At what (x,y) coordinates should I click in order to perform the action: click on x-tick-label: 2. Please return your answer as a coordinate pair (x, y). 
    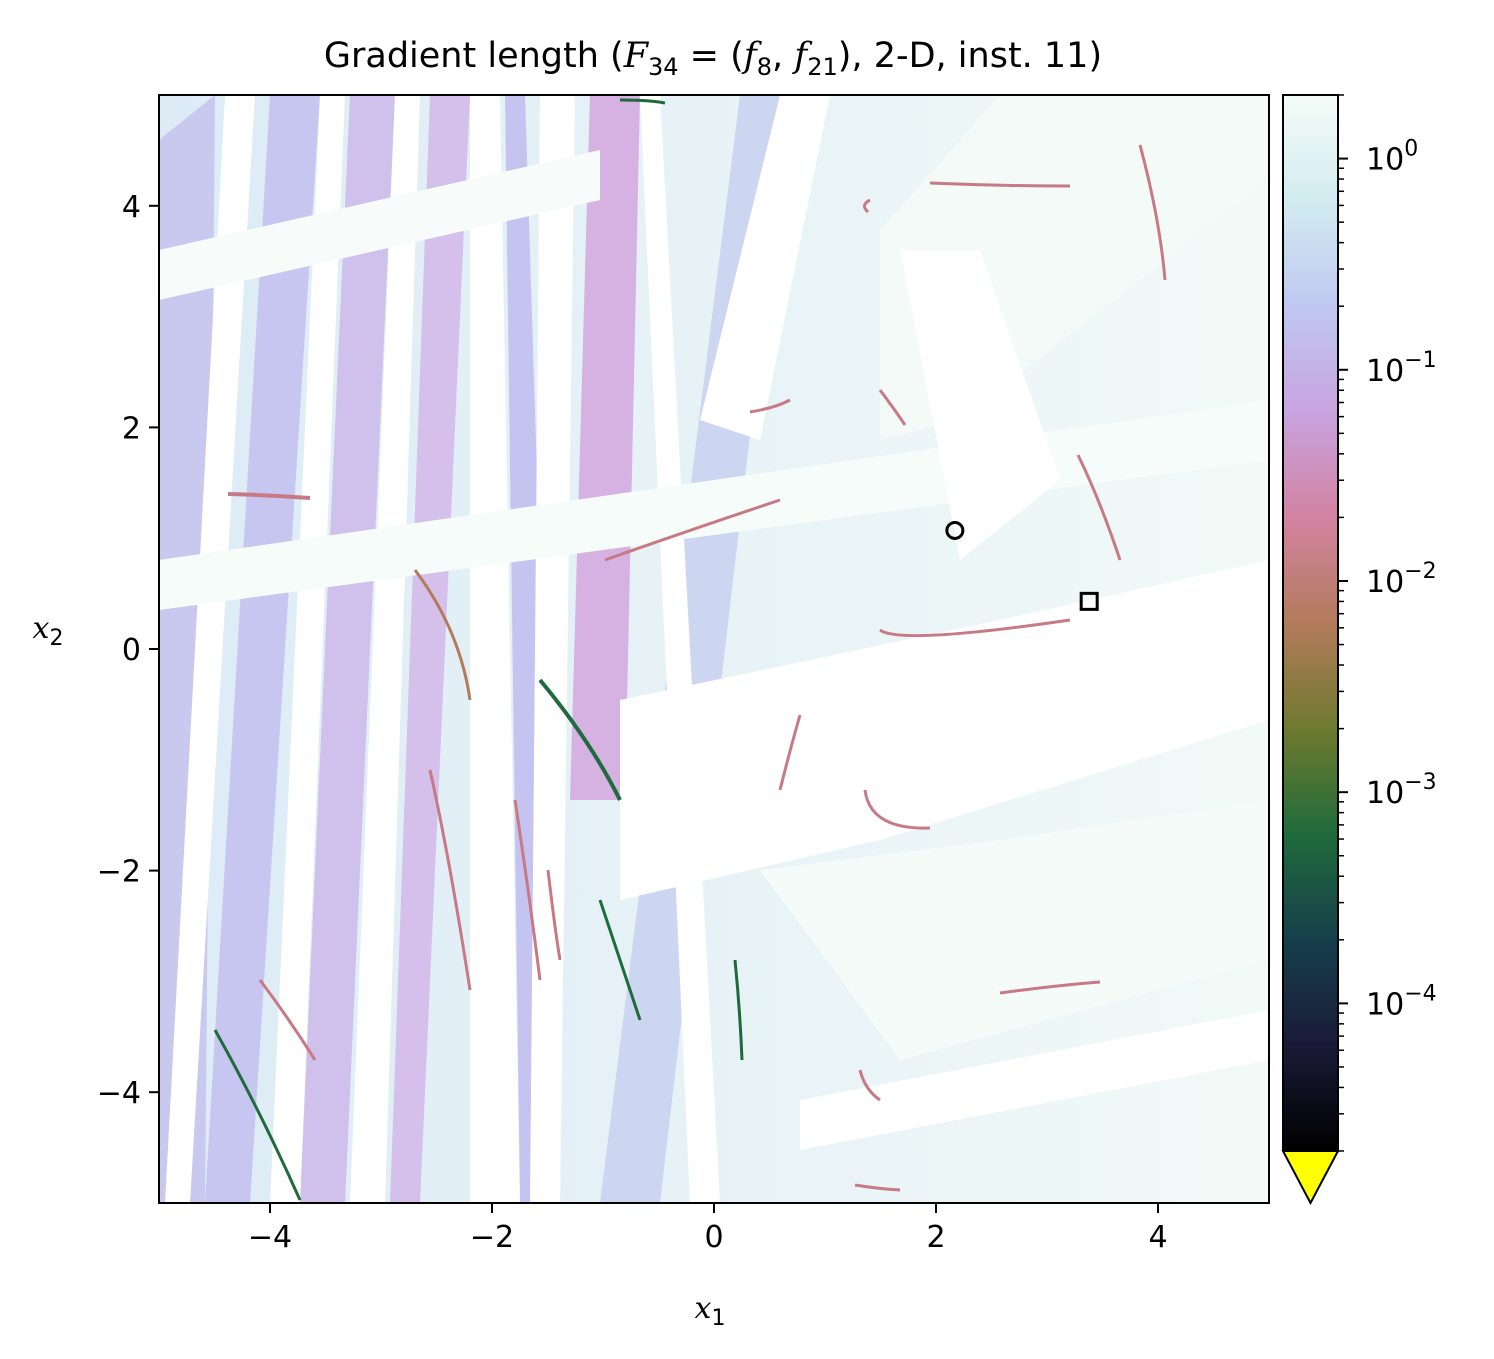
    Looking at the image, I should click on (935, 1237).